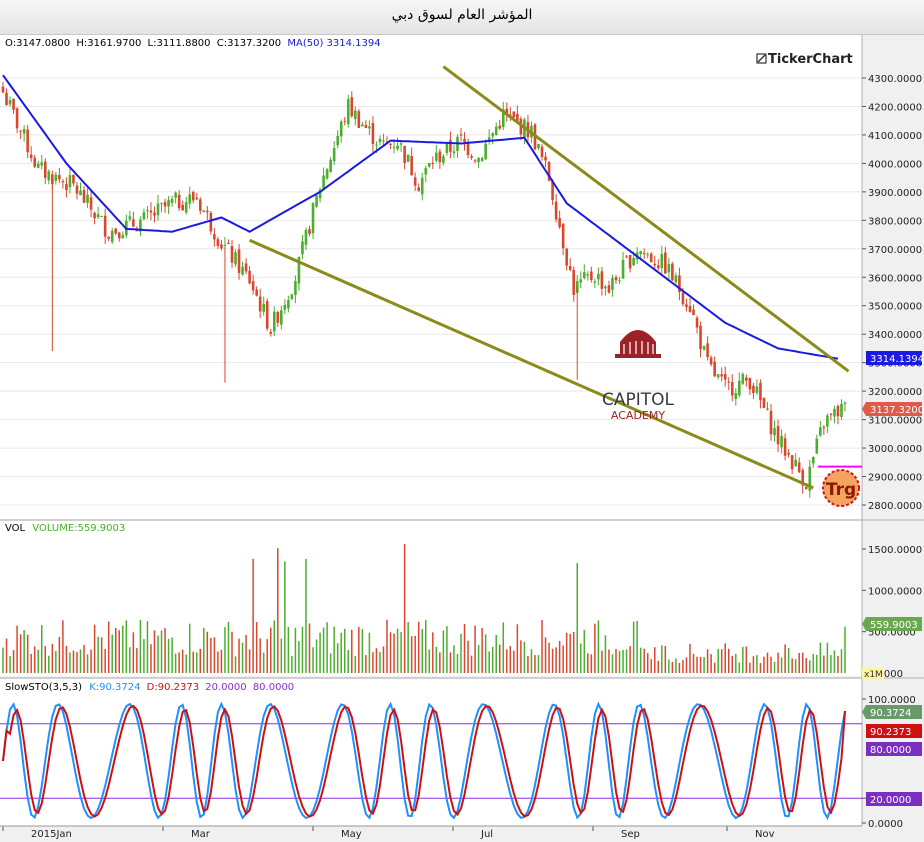 The image size is (924, 842). What do you see at coordinates (630, 834) in the screenshot?
I see `x-axis-label: Sep` at bounding box center [630, 834].